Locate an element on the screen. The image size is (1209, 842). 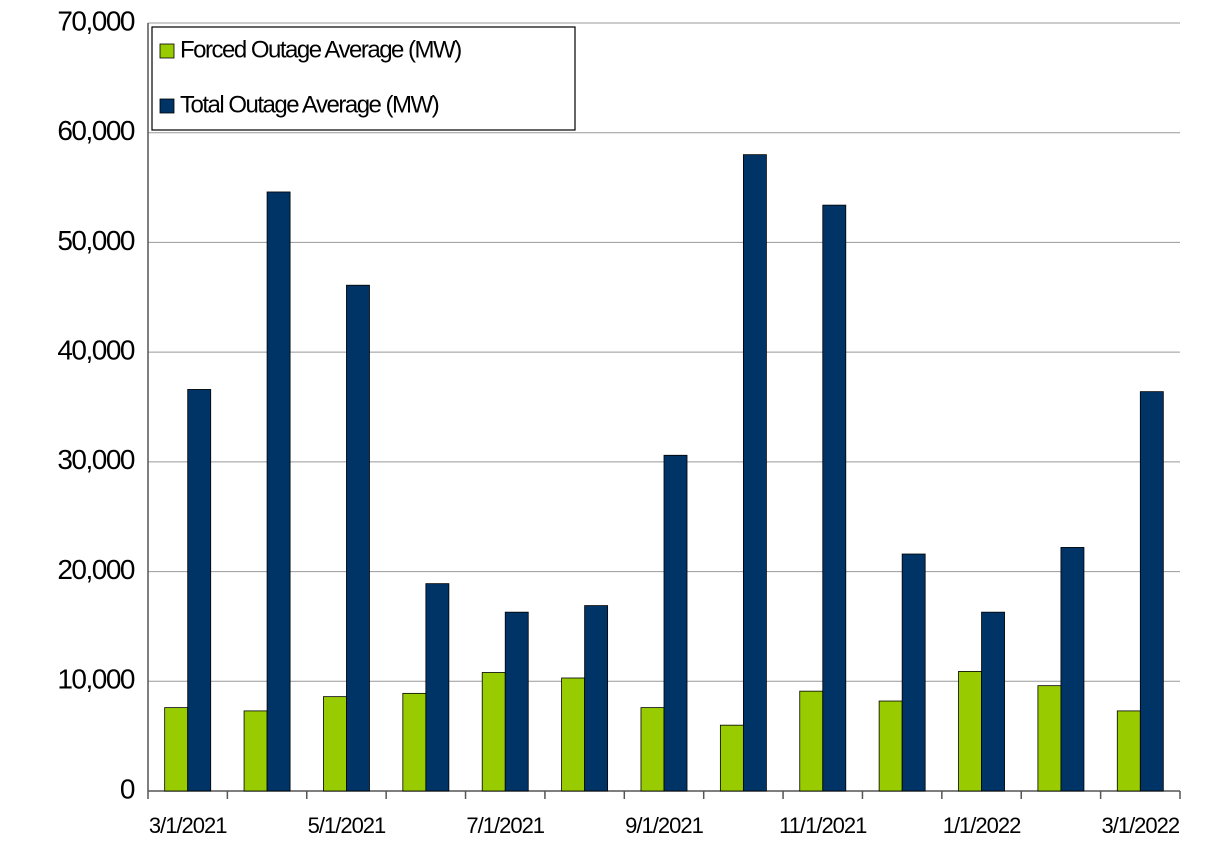
y-tick-label: 70,000 is located at coordinates (96, 20).